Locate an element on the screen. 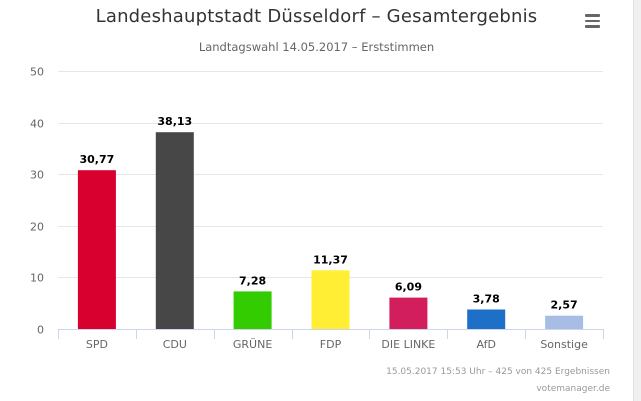  y-tick-label: 40 is located at coordinates (37, 124).